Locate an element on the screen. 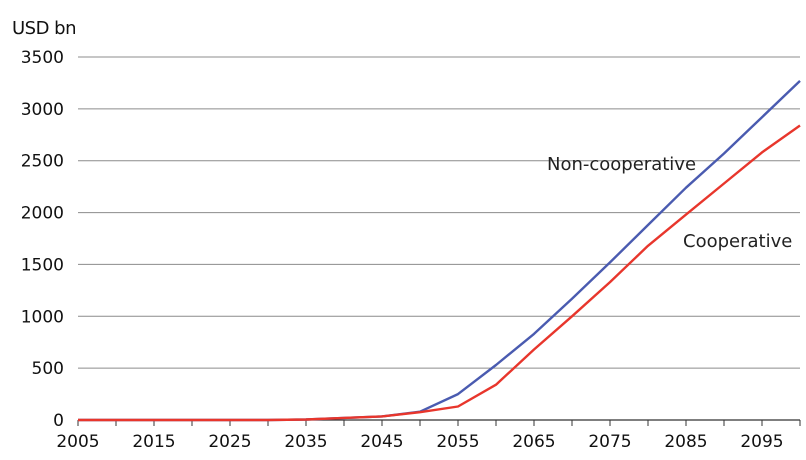 This screenshot has width=806, height=460. series-annotations: Non-cooperative Cooperative is located at coordinates (669, 203).